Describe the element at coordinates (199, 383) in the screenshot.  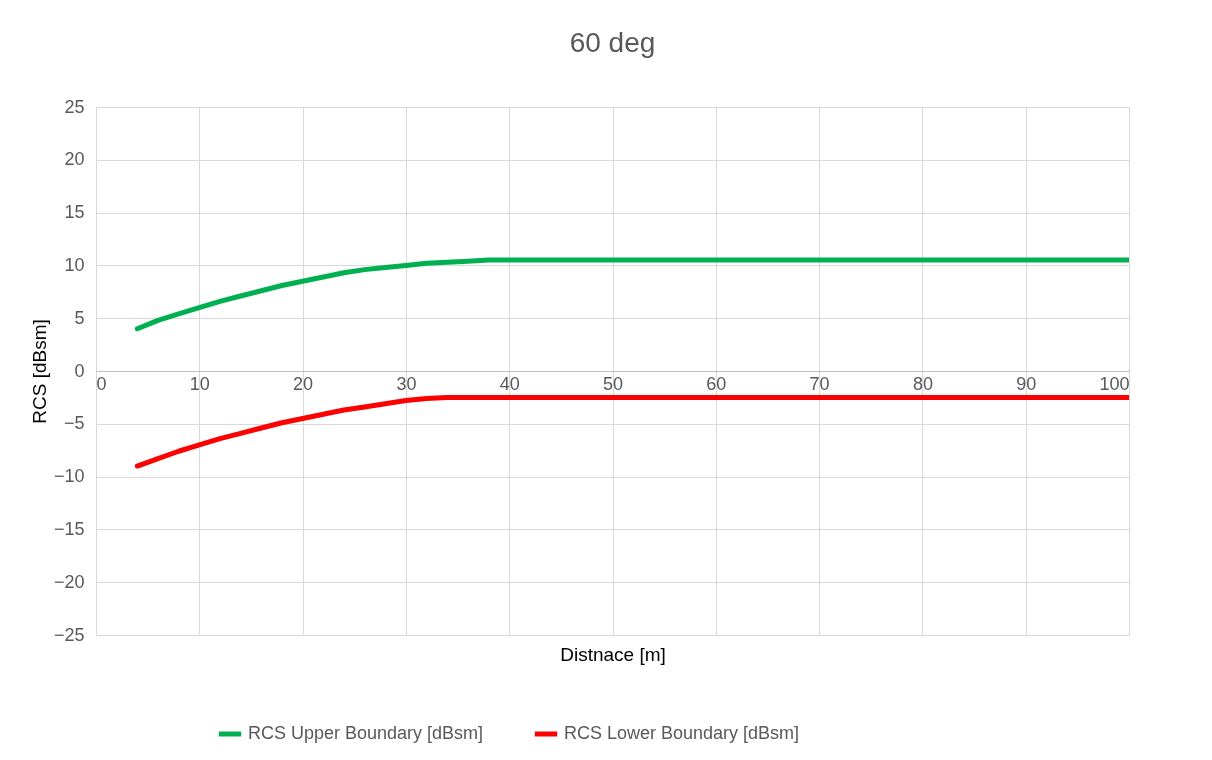
I see `x-tick-label: 10` at that location.